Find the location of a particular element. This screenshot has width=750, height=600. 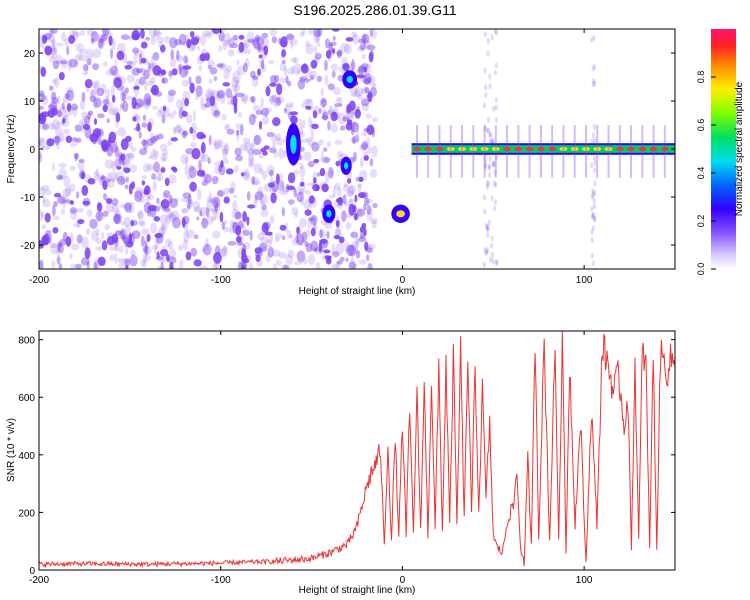

x-tick-label: 100 is located at coordinates (584, 580).